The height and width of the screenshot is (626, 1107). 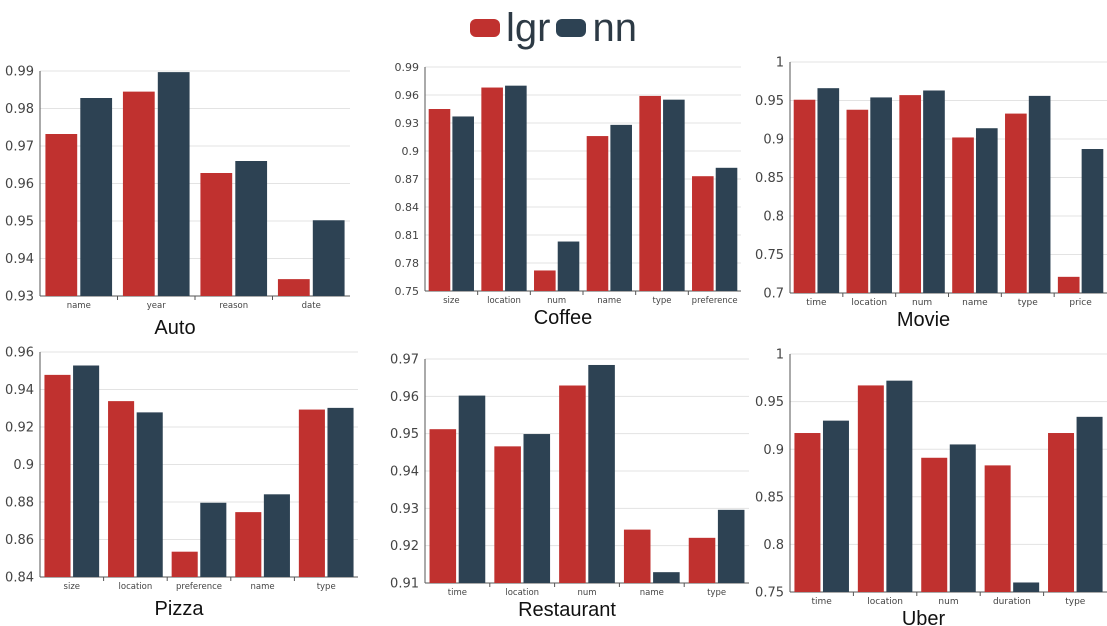 I want to click on bar-lgr-year, so click(x=138, y=193).